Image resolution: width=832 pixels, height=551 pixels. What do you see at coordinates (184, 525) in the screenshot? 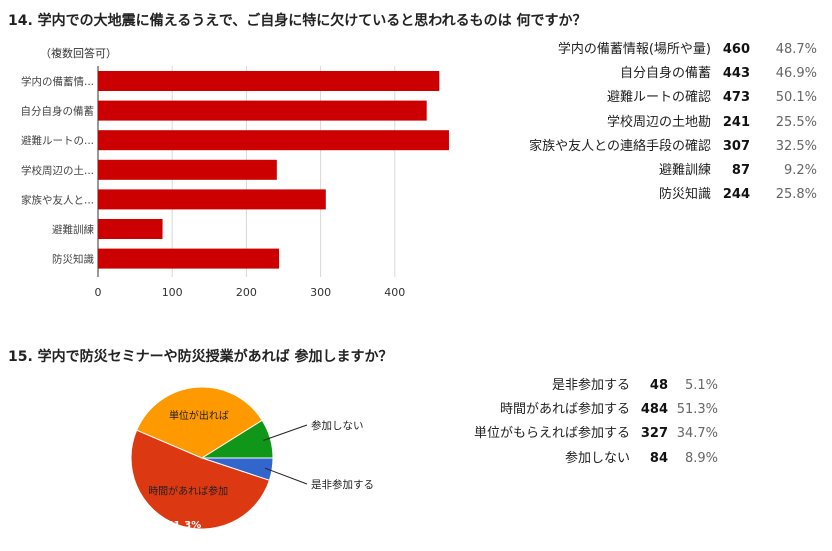
I see `pie-inner-pct-2: 51.3%` at bounding box center [184, 525].